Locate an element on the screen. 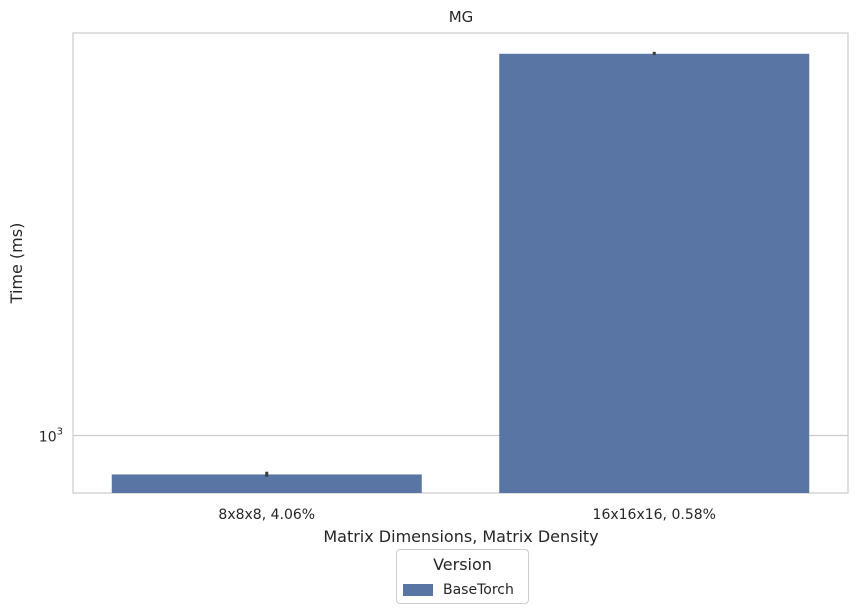 The height and width of the screenshot is (614, 859). x-axis-label: Matrix Dimensions, Matrix Density is located at coordinates (460, 536).